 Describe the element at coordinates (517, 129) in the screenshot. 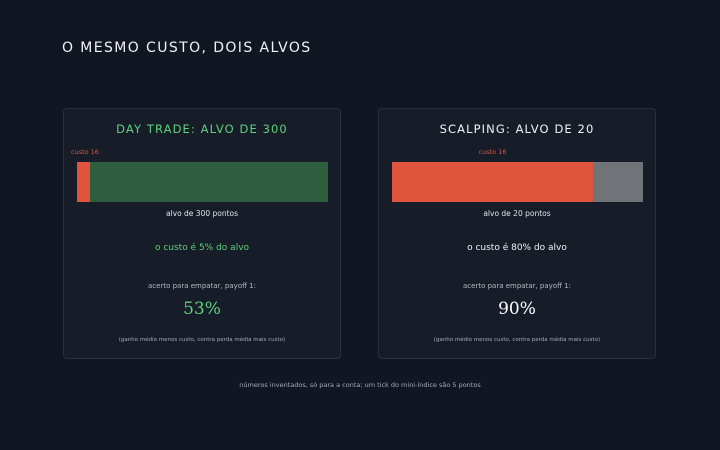

I see `card-title: SCALPING: ALVO DE 20` at that location.